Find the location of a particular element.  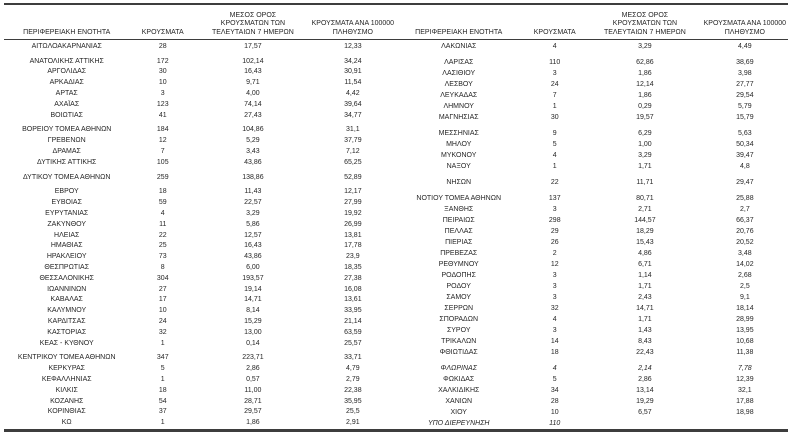

region-cell: ΜΑΓΝΗΣΙΑΣ is located at coordinates (458, 117).